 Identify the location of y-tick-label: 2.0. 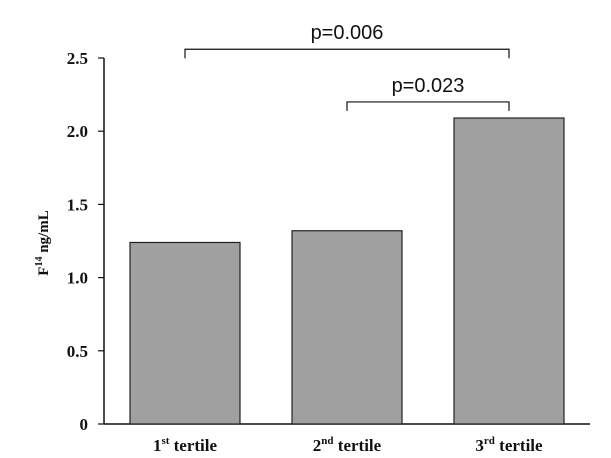
(77, 131).